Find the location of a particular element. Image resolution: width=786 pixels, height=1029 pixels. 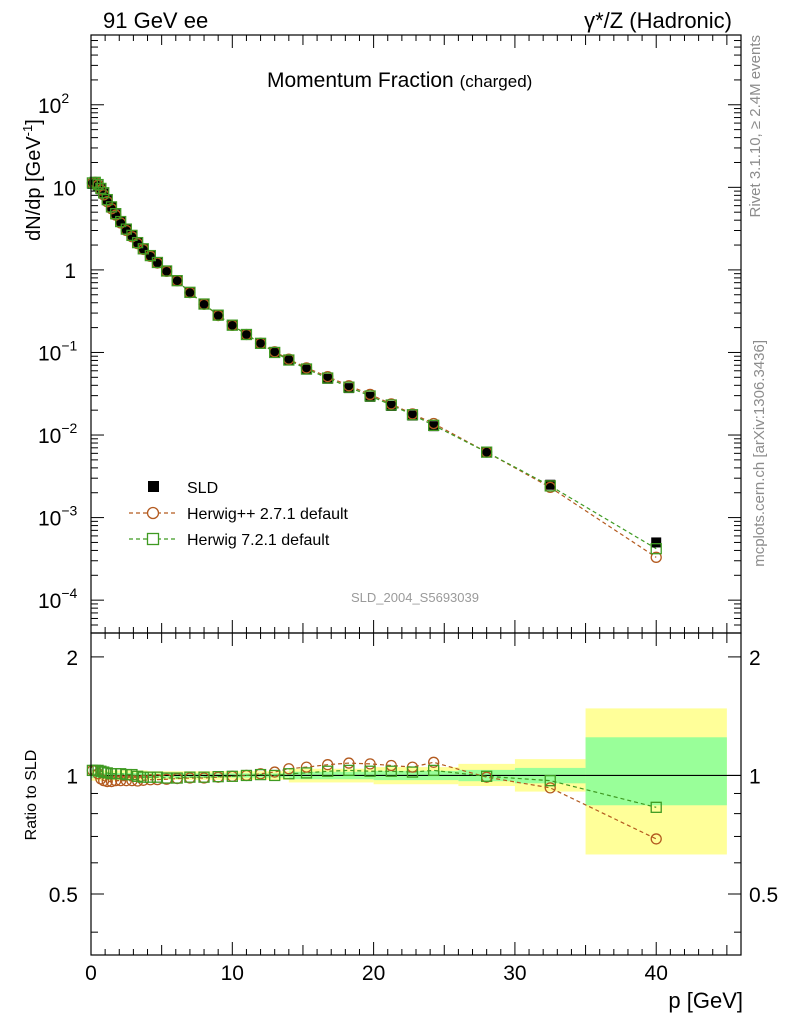

main-ytick-label: 10 is located at coordinates (64, 188).